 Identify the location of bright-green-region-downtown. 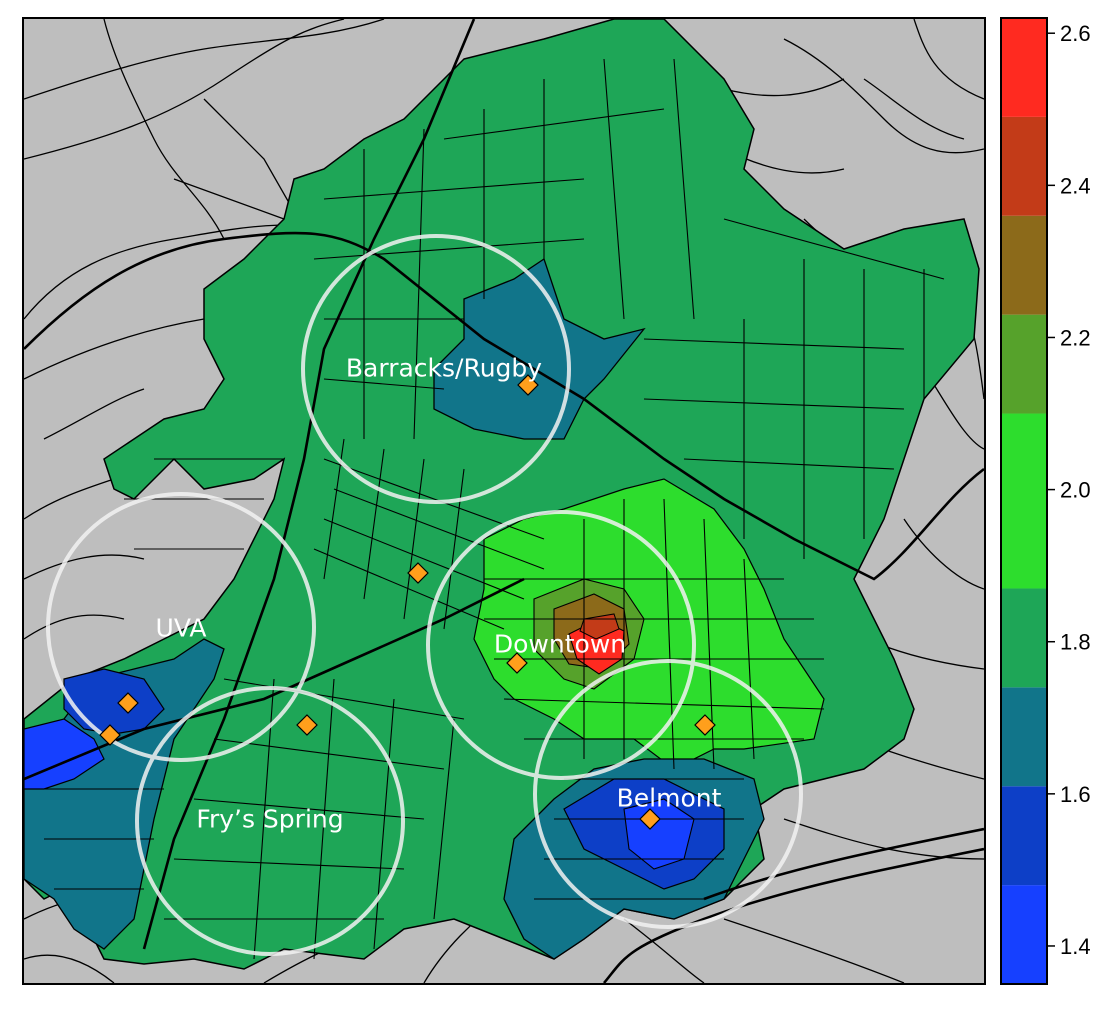
(649, 624).